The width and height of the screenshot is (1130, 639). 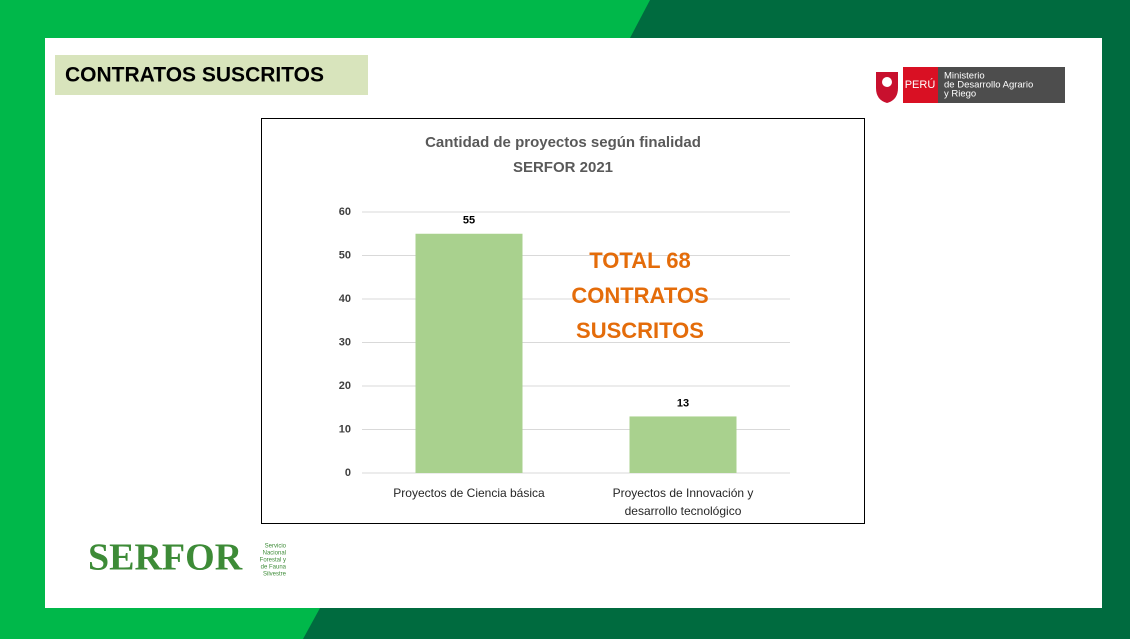 What do you see at coordinates (274, 554) in the screenshot?
I see `serfor-subtitle: Nacional` at bounding box center [274, 554].